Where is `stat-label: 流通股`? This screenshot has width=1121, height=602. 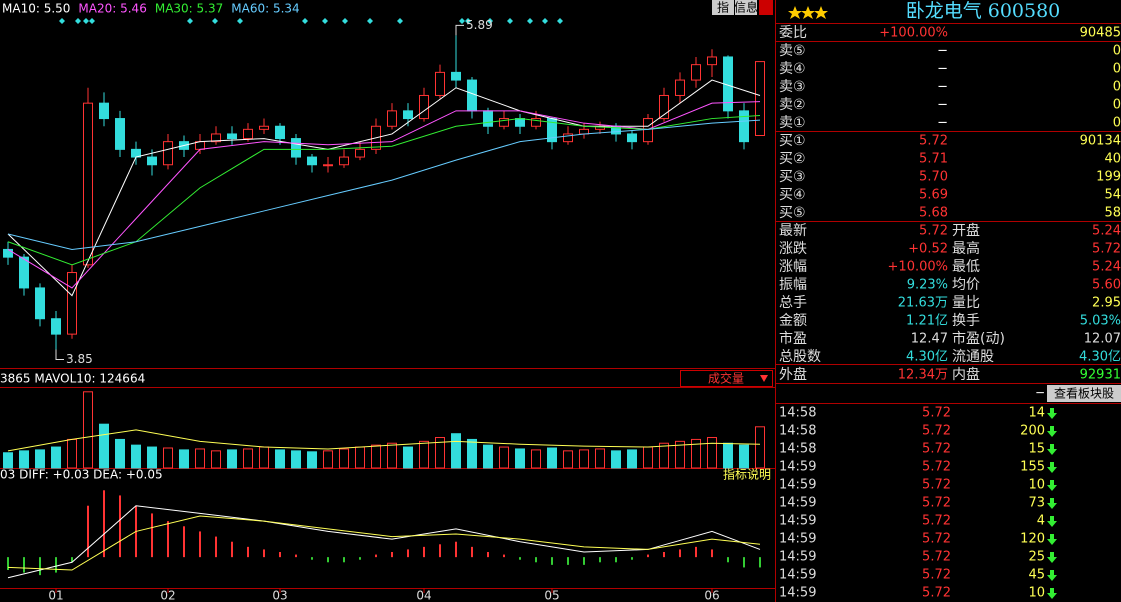
stat-label: 流通股 is located at coordinates (973, 357).